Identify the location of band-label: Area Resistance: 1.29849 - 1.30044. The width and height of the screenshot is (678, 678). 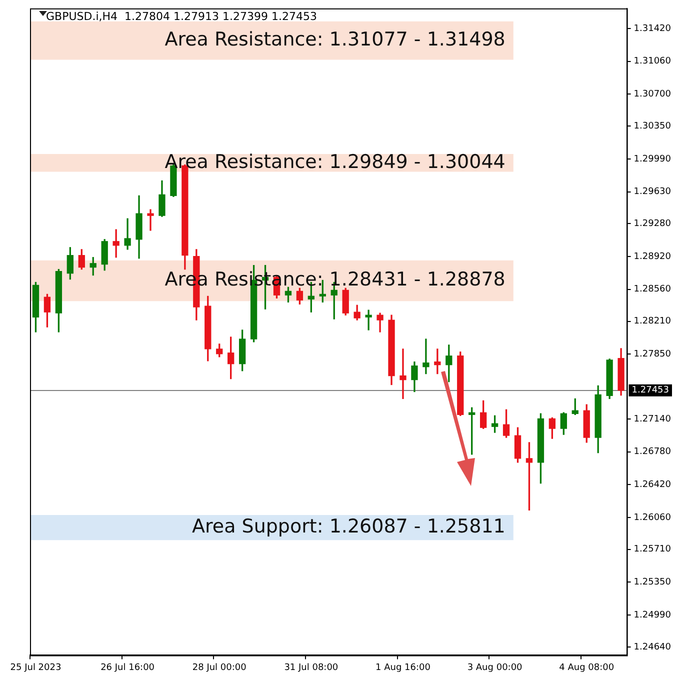
(335, 161).